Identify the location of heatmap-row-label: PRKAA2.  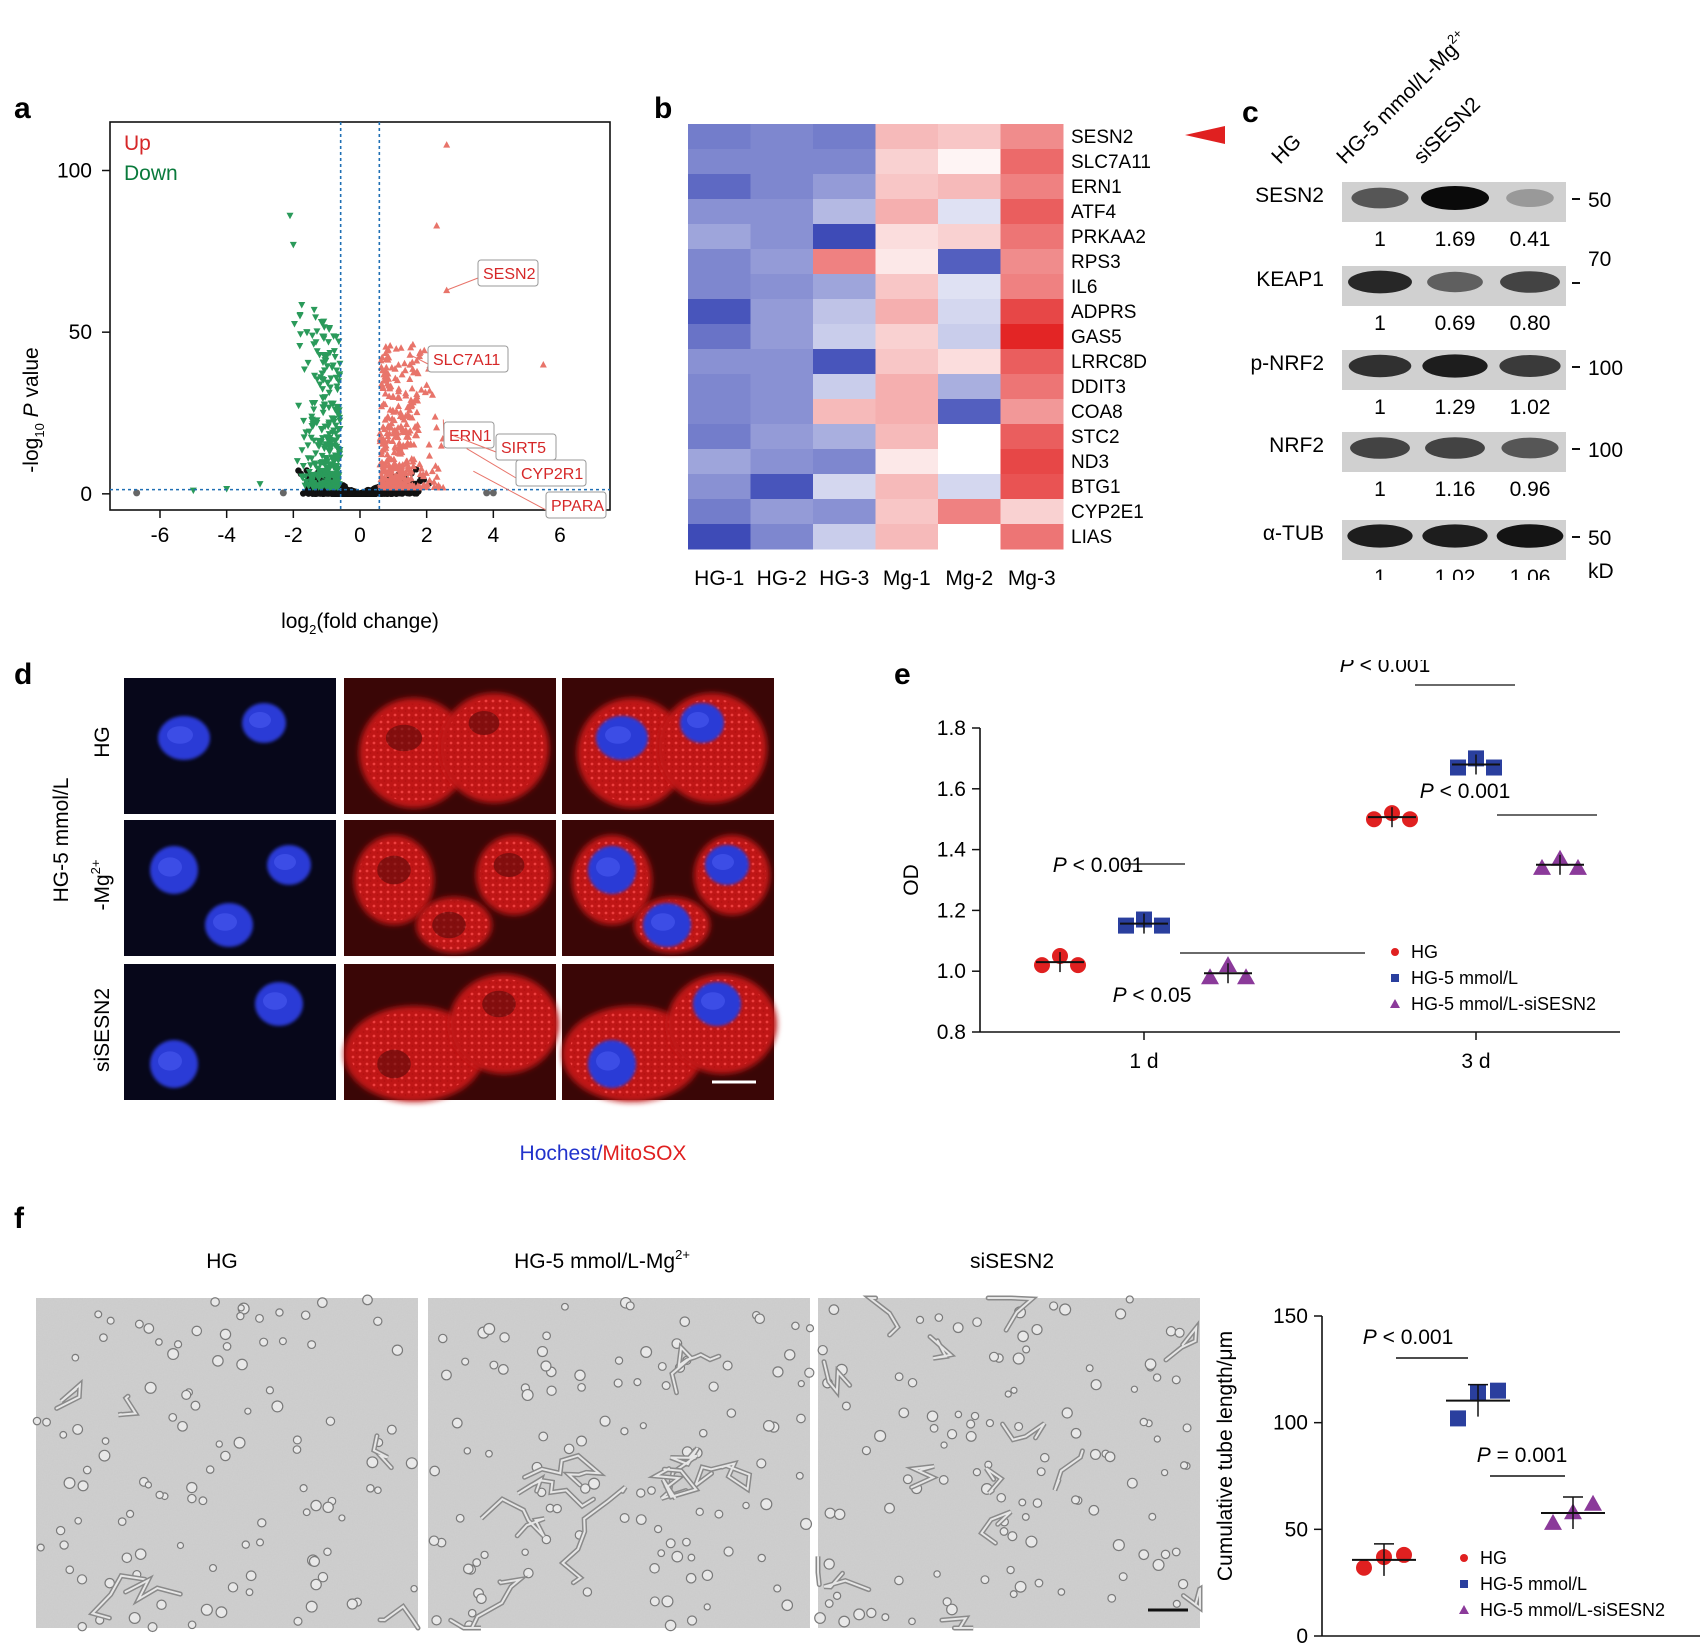
(1108, 237).